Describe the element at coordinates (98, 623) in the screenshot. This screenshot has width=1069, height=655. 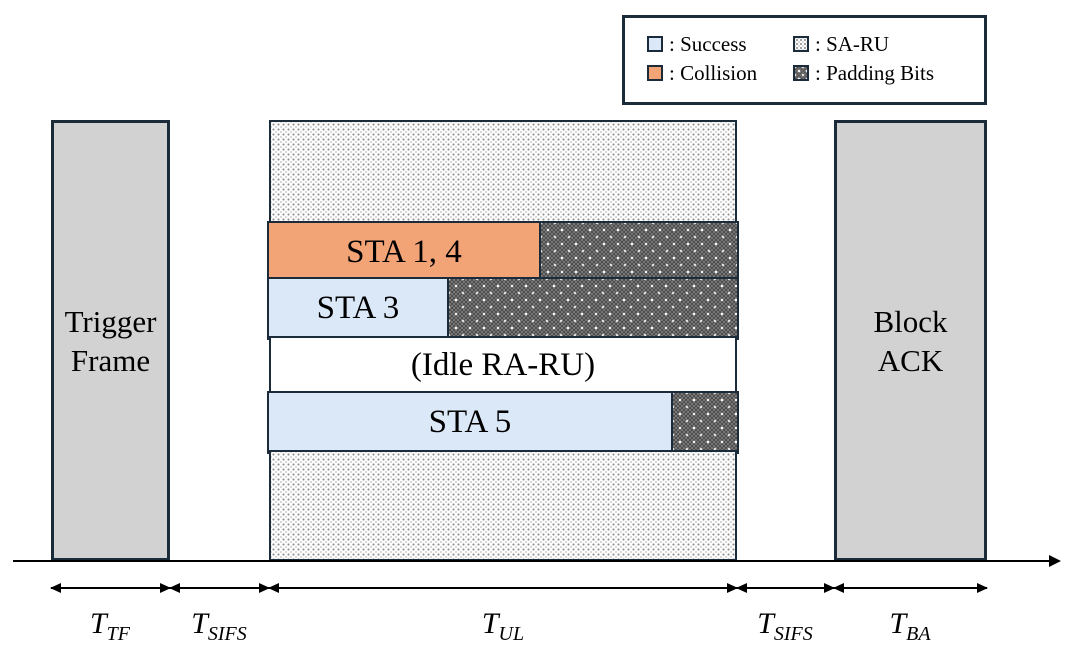
I see `ttf-label-main: T` at that location.